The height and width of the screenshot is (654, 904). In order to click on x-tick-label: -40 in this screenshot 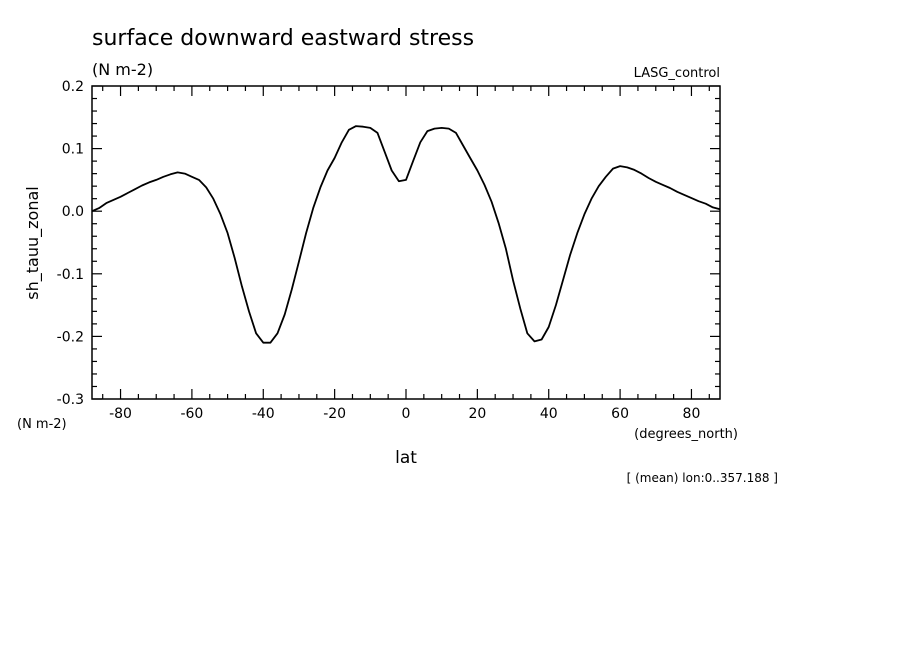, I will do `click(263, 414)`.